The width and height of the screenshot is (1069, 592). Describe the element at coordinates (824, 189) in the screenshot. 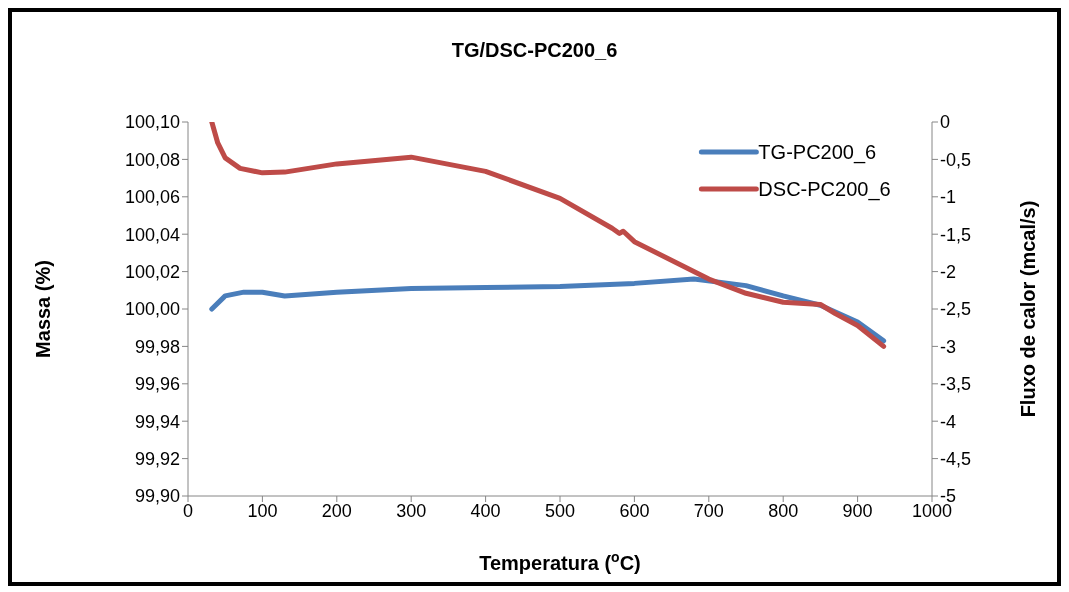

I see `legend-label: DSC-PC200_6` at that location.